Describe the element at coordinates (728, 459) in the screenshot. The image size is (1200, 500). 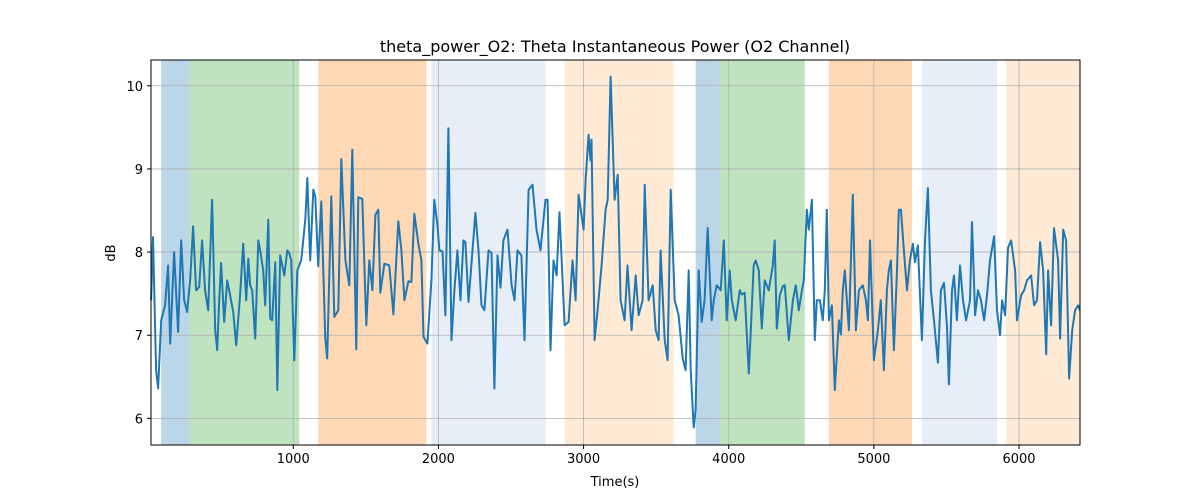
I see `x-tick-label: 4000` at that location.